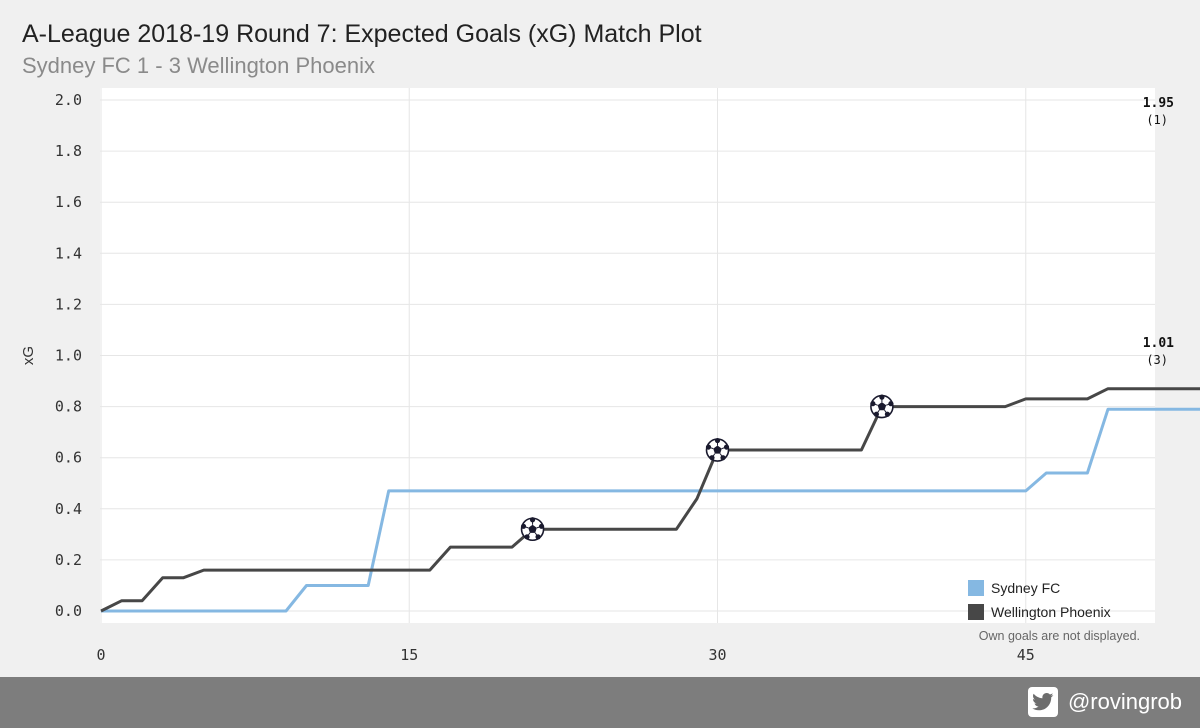 This screenshot has width=1200, height=728. What do you see at coordinates (28, 355) in the screenshot?
I see `y-axis-label: xG` at bounding box center [28, 355].